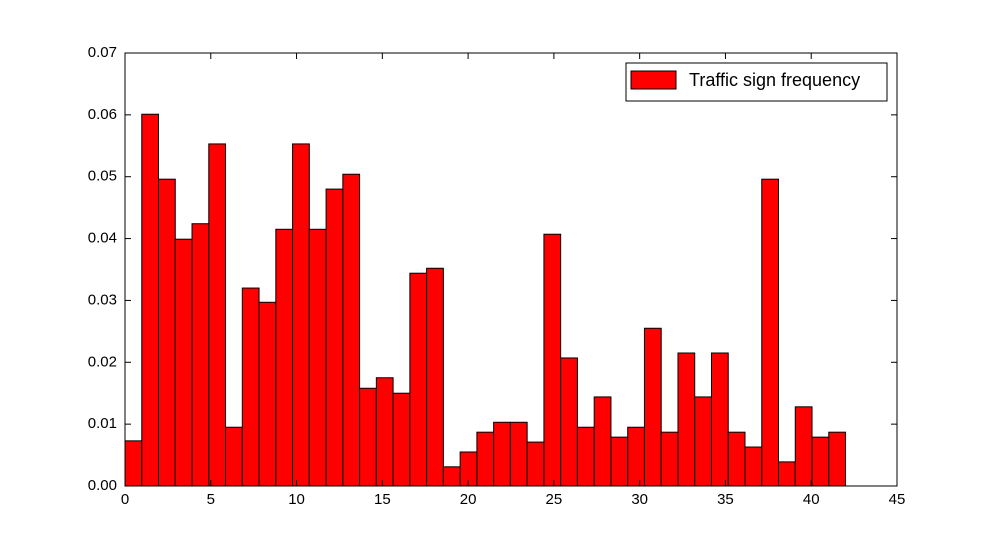 The height and width of the screenshot is (541, 997). What do you see at coordinates (125, 499) in the screenshot?
I see `x-tick-label: 0` at bounding box center [125, 499].